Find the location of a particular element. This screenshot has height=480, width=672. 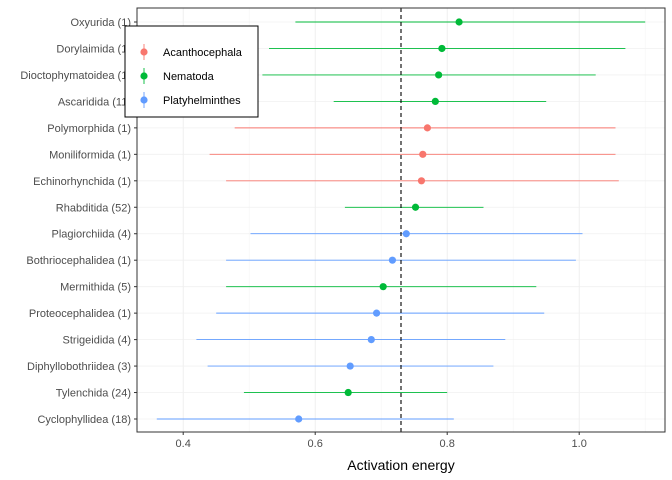

y-tick-label: Oxyurida (1) is located at coordinates (100, 23).